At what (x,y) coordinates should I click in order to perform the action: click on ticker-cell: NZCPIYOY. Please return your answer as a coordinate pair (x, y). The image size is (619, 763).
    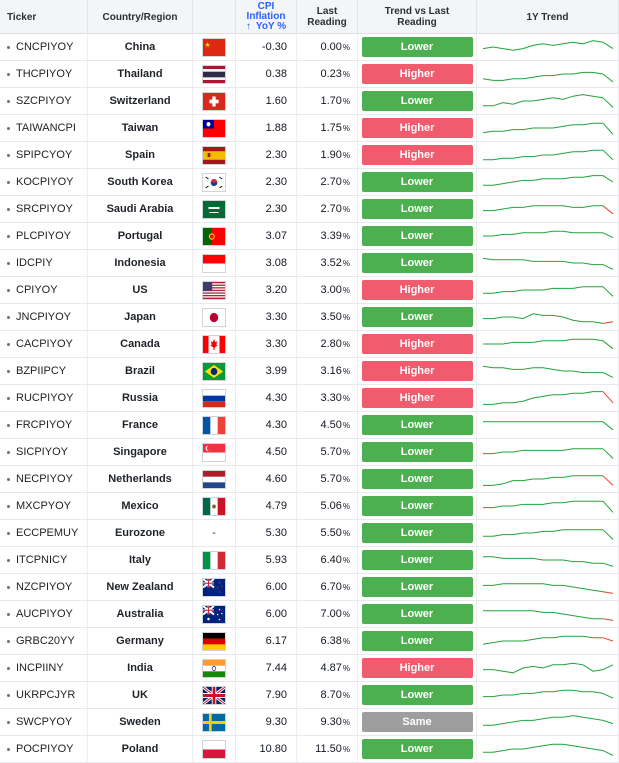
    Looking at the image, I should click on (44, 587).